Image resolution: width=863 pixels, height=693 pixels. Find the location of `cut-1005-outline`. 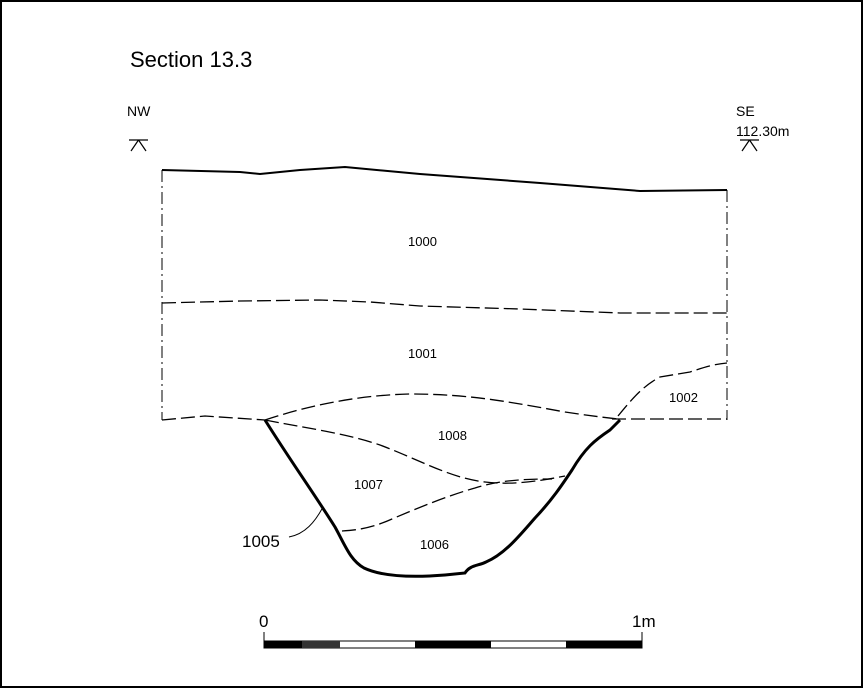

cut-1005-outline is located at coordinates (442, 498).